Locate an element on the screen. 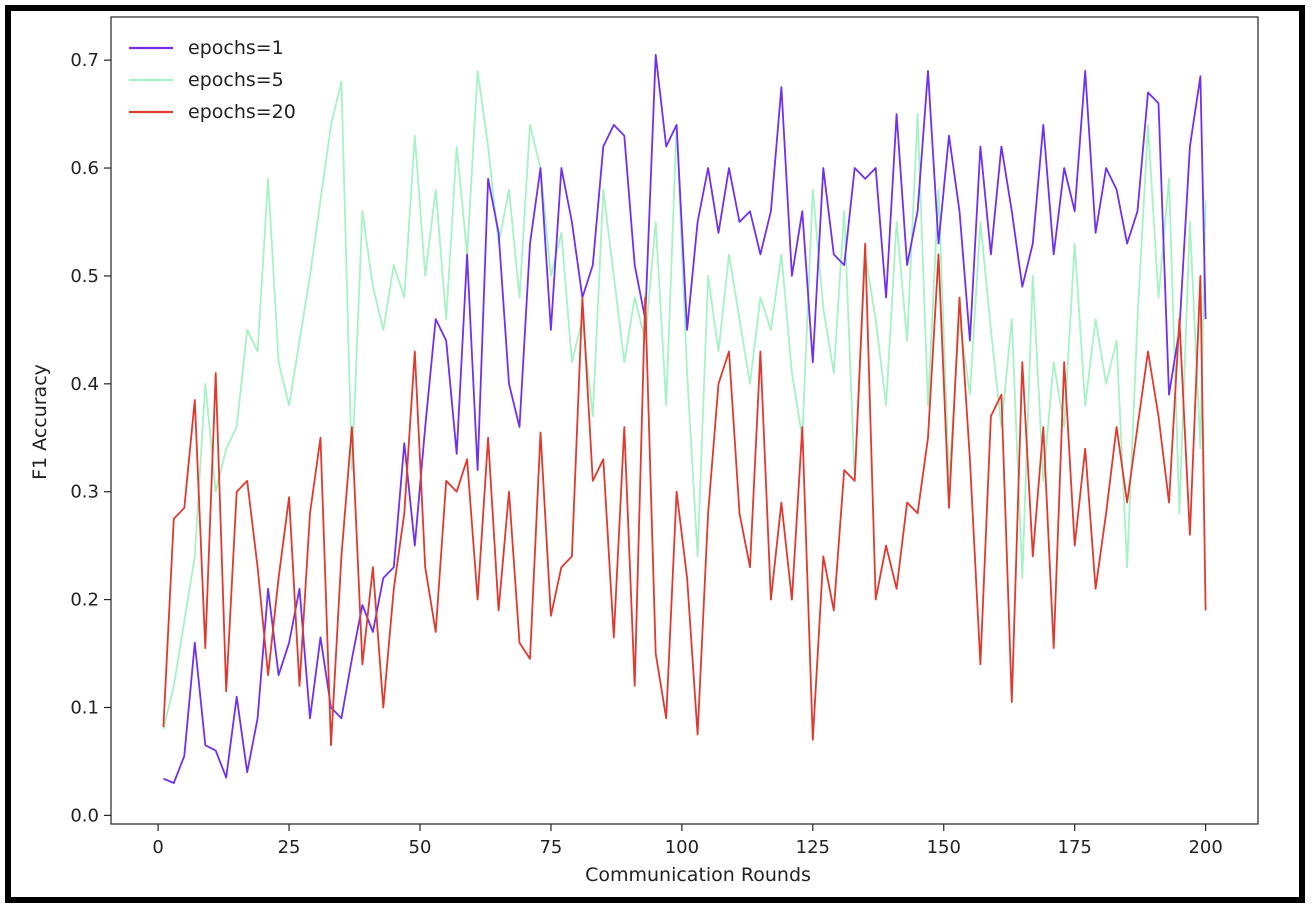 The height and width of the screenshot is (914, 1316). y-tick-label: 0.4 is located at coordinates (84, 384).